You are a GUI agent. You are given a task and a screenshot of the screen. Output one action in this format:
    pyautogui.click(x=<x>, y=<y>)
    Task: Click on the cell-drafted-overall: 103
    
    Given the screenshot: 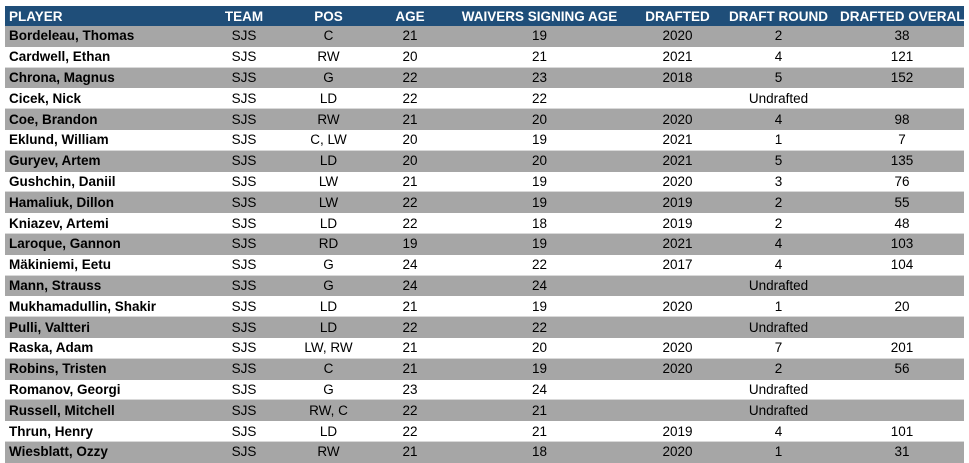 What is the action you would take?
    pyautogui.click(x=902, y=244)
    